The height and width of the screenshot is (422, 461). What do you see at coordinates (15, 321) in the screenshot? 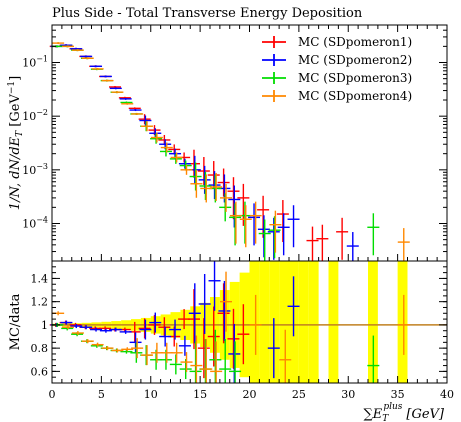
I see `ratio-y-label: MC/data` at bounding box center [15, 321].